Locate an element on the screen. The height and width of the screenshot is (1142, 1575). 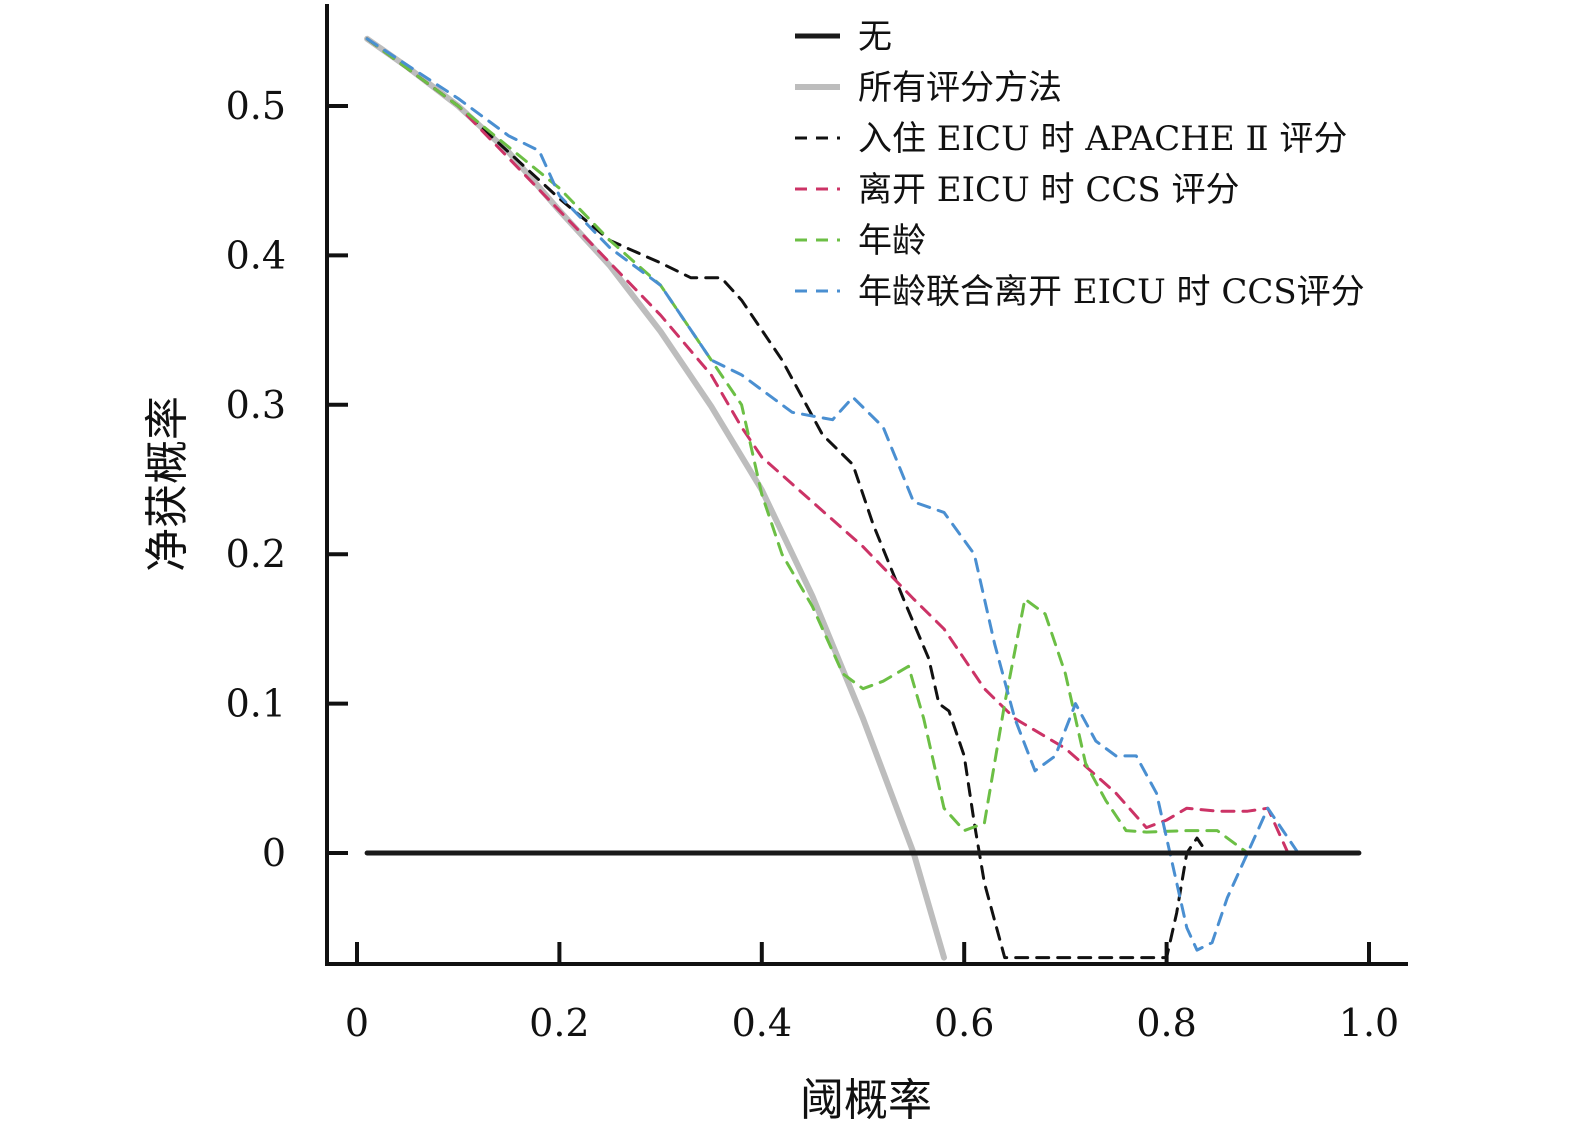
legend-label-5: 年龄联合离开 EICU 时 CCS评分 is located at coordinates (1111, 292).